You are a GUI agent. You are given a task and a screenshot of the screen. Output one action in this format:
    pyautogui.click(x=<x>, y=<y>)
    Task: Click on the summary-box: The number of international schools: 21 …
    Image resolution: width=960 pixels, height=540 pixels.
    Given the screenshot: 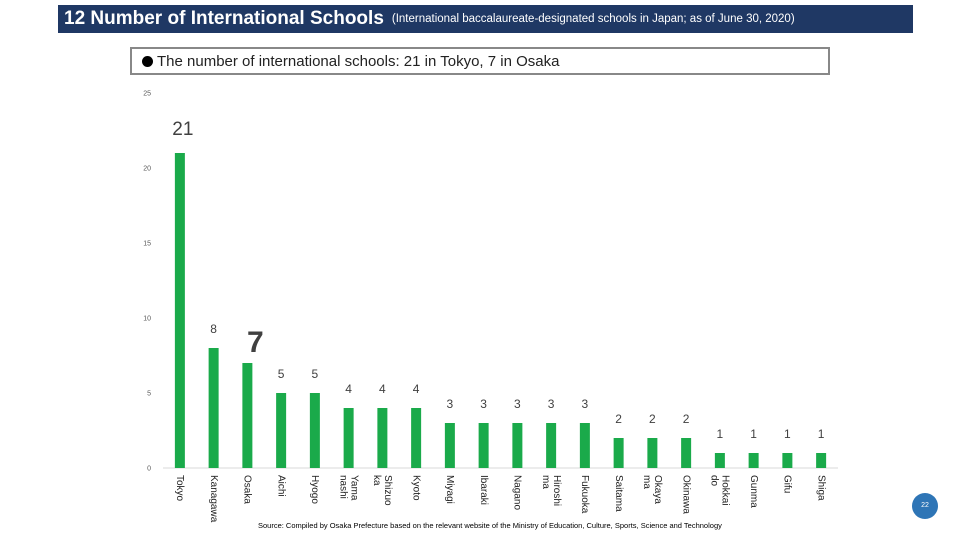 What is the action you would take?
    pyautogui.click(x=480, y=61)
    